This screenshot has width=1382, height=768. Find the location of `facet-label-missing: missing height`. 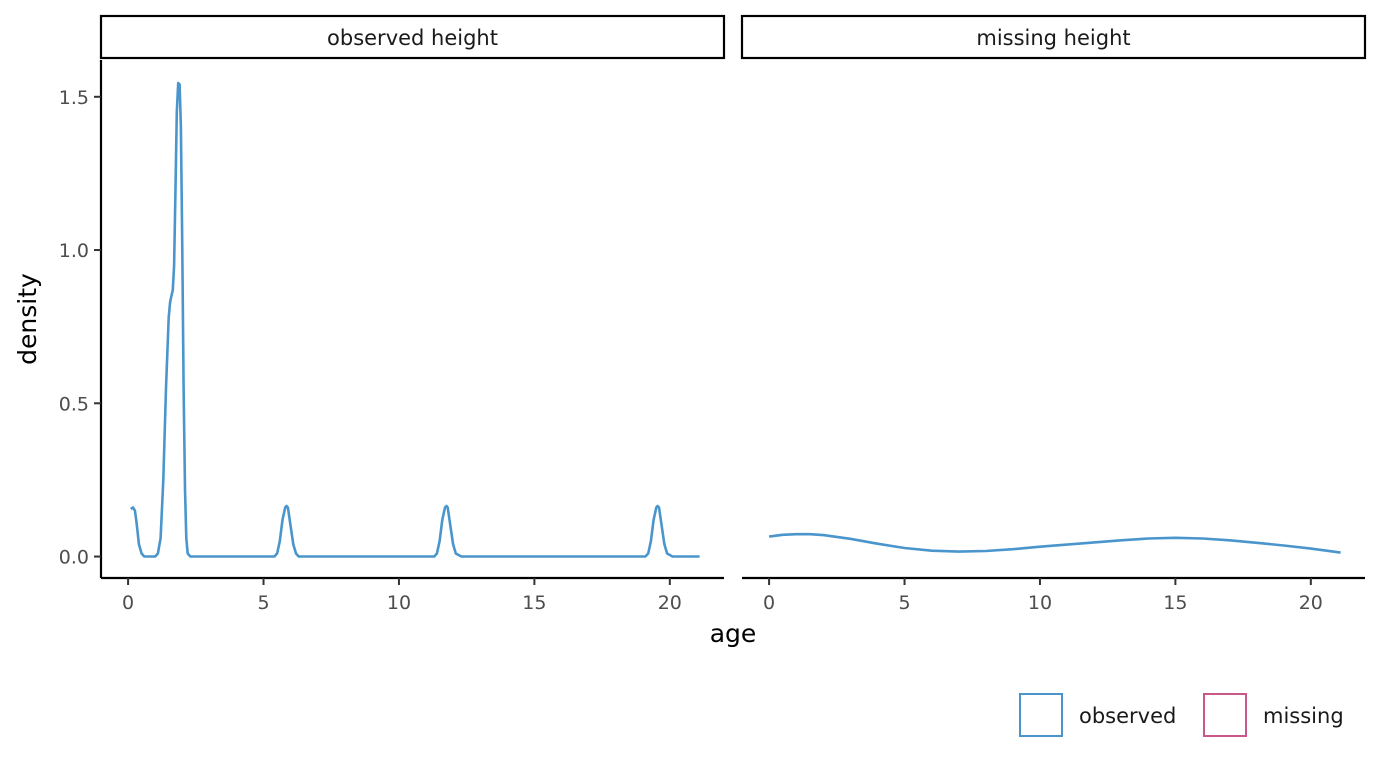

facet-label-missing: missing height is located at coordinates (1053, 38).